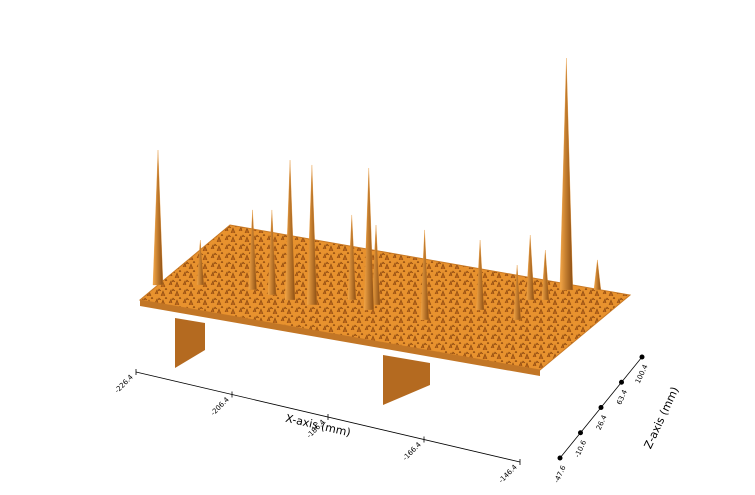  Describe the element at coordinates (602, 422) in the screenshot. I see `z-tick-label: 26.4` at that location.